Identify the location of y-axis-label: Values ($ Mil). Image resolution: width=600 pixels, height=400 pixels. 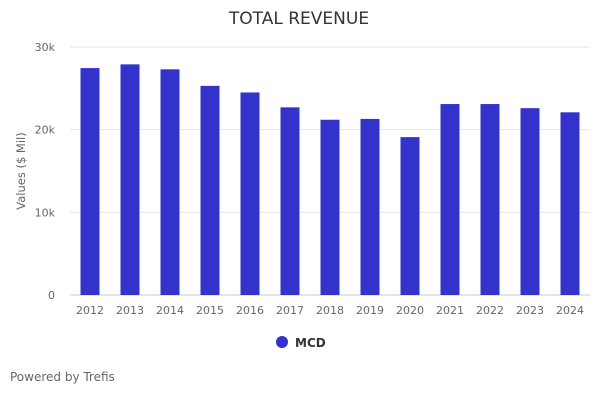
(21, 171).